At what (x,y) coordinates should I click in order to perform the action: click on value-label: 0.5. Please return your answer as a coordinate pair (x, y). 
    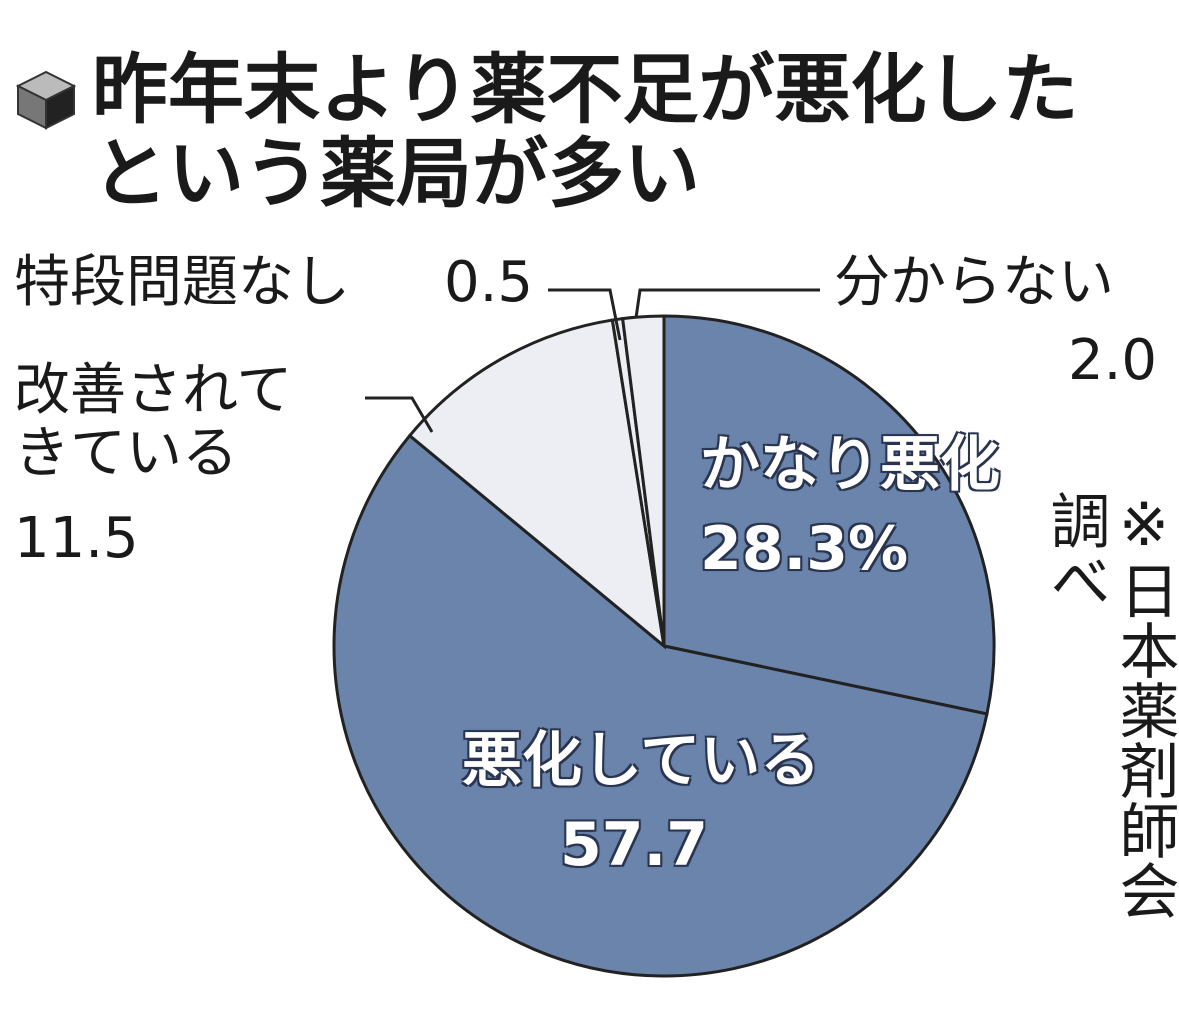
    Looking at the image, I should click on (489, 282).